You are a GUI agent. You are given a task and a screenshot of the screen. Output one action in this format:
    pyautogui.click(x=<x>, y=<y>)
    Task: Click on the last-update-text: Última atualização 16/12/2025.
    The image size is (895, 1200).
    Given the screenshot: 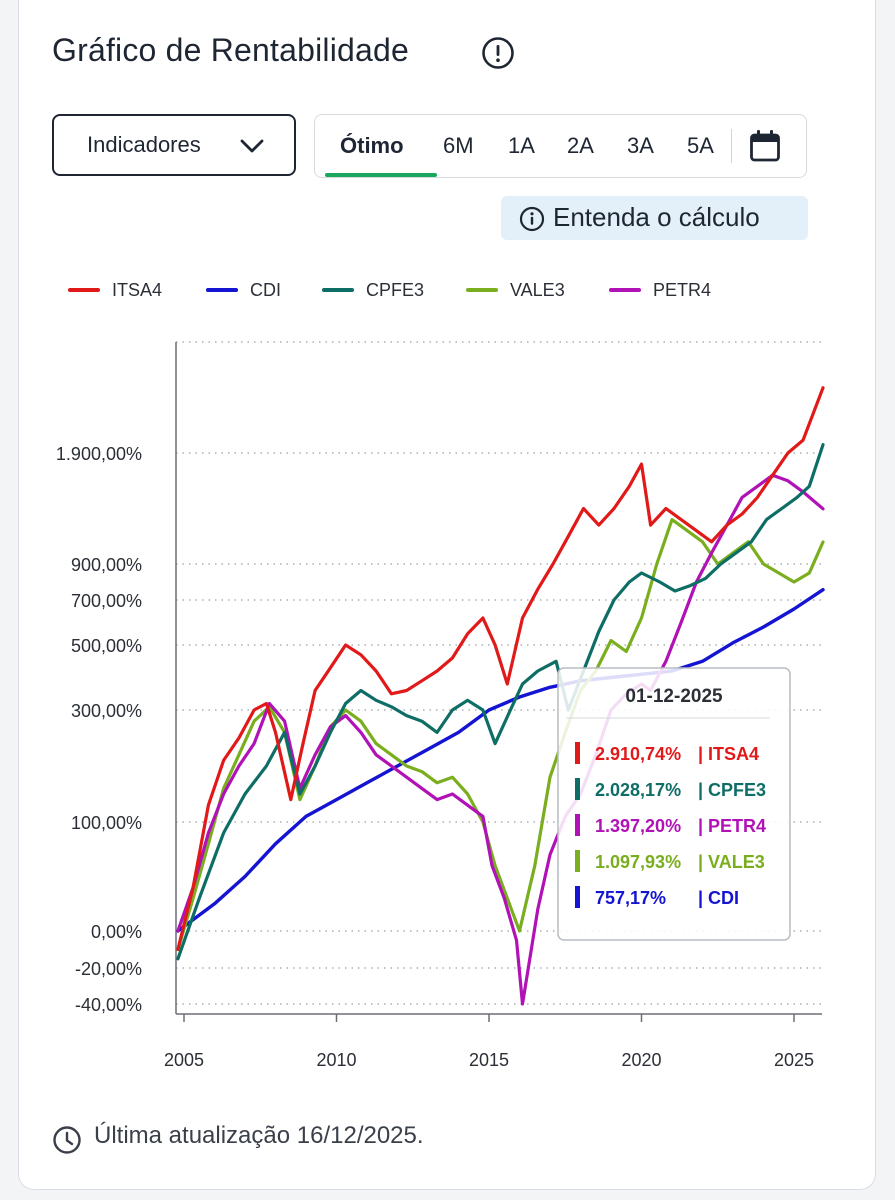 What is the action you would take?
    pyautogui.click(x=259, y=1135)
    